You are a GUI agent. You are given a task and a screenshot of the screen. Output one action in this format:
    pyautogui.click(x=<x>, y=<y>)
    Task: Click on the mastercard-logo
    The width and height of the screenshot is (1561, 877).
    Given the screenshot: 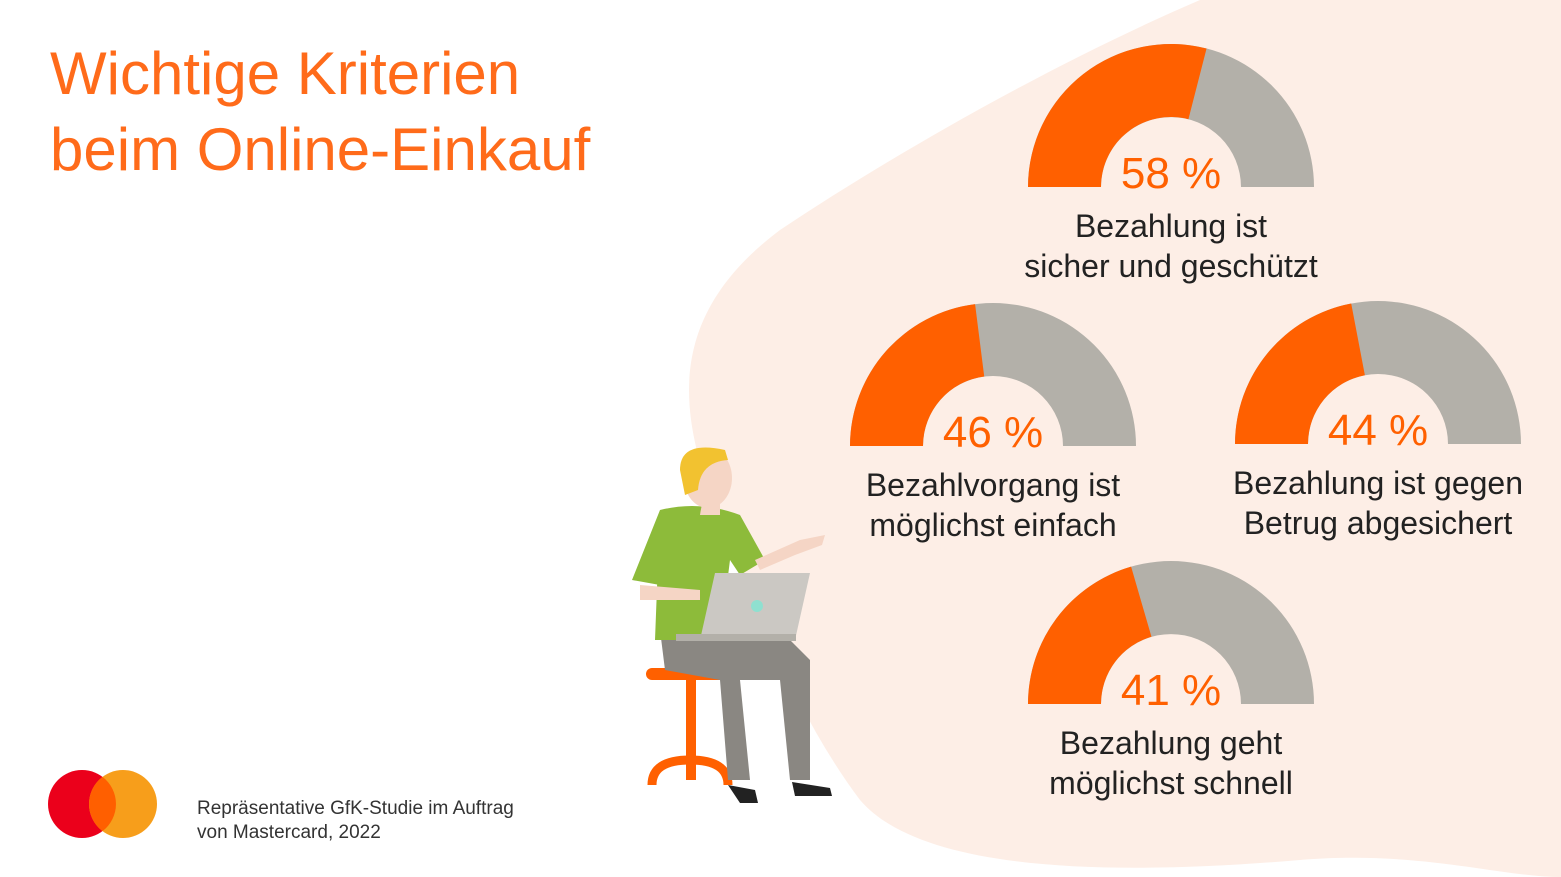 What is the action you would take?
    pyautogui.click(x=102, y=804)
    